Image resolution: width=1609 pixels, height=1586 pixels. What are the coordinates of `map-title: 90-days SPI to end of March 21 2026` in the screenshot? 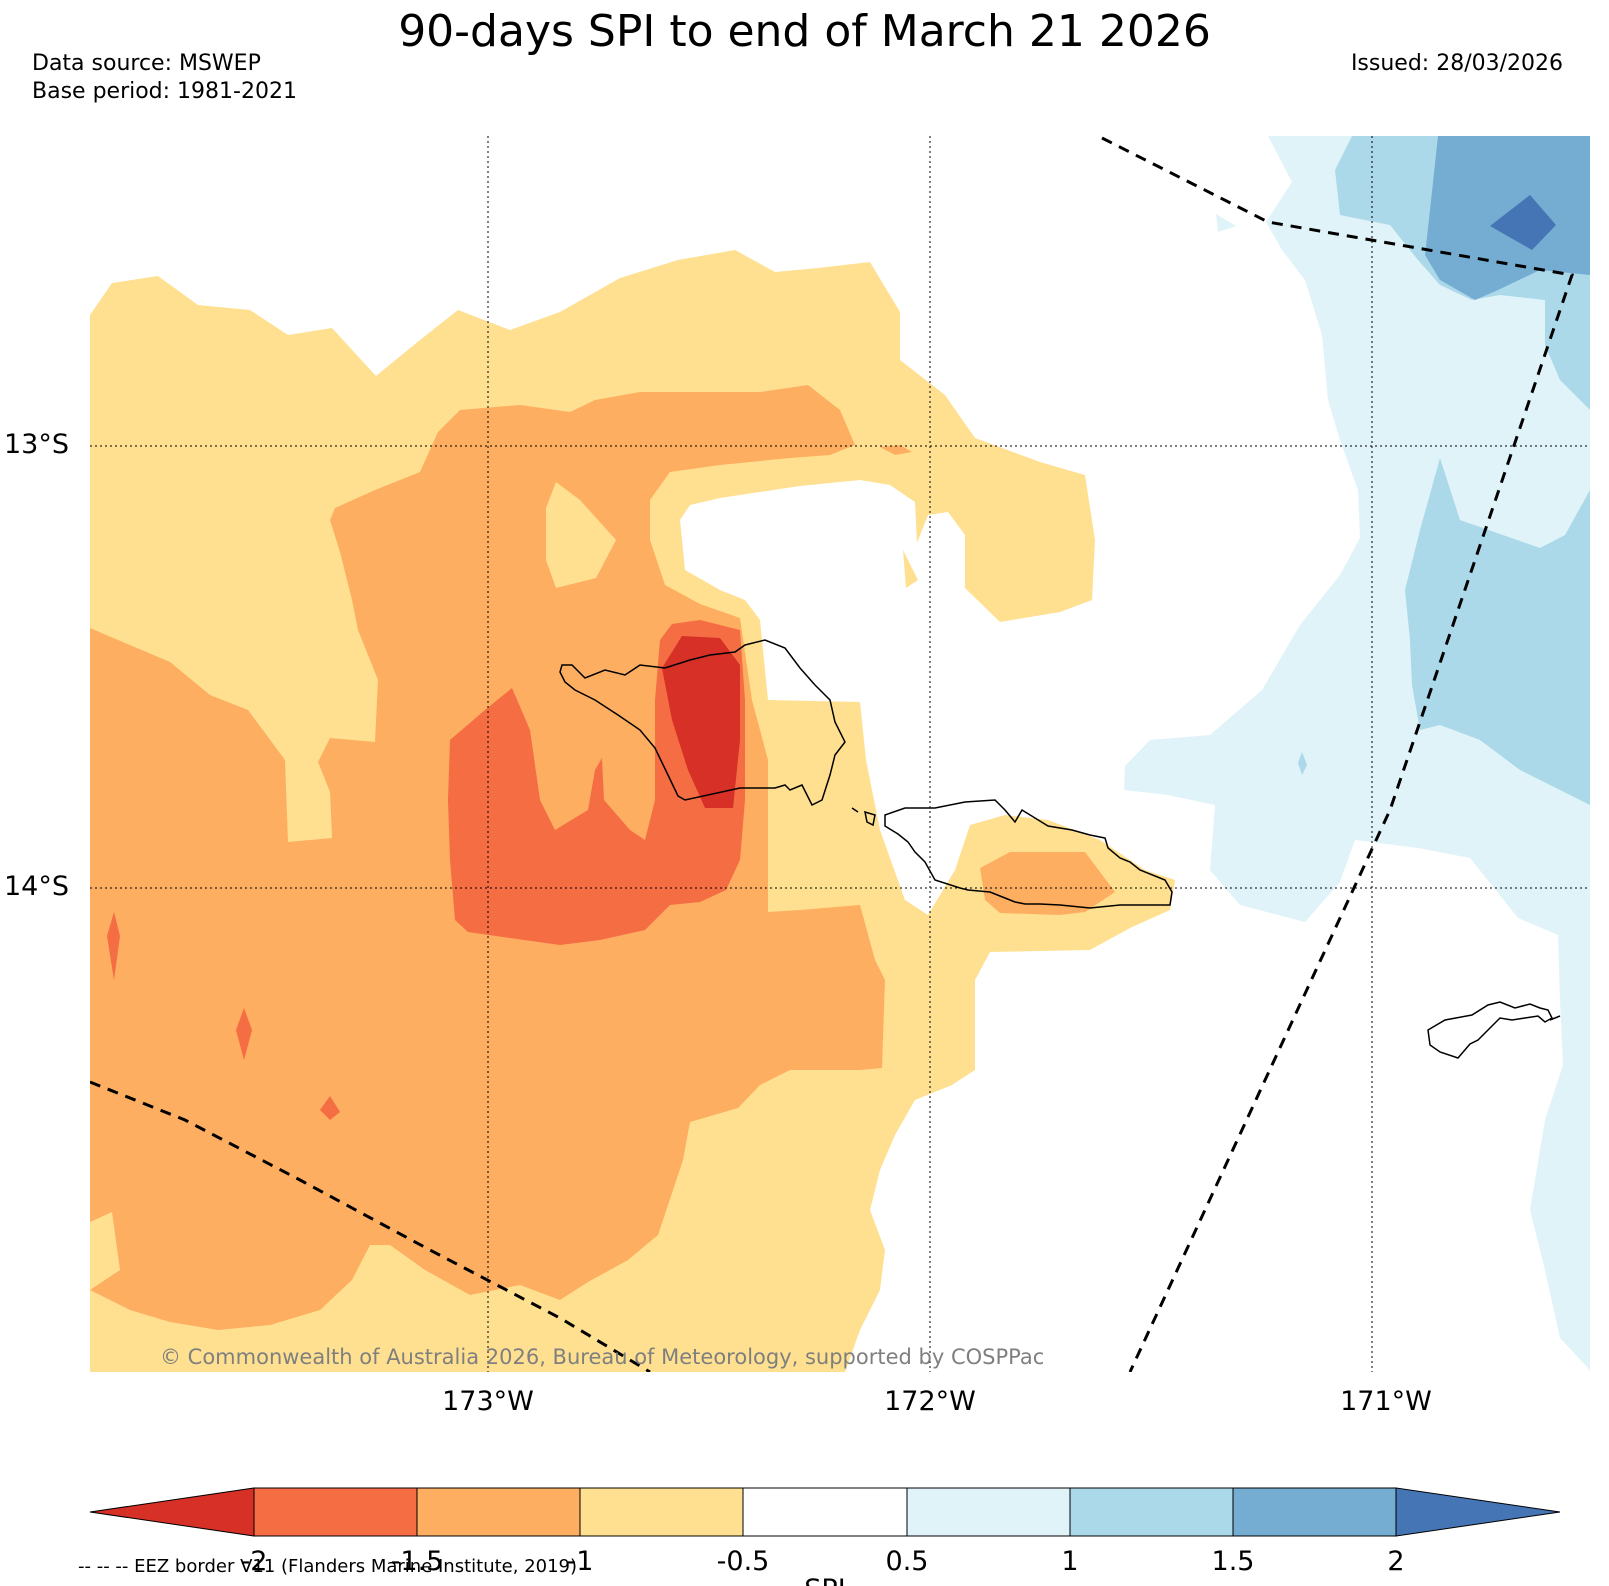 It's located at (804, 31).